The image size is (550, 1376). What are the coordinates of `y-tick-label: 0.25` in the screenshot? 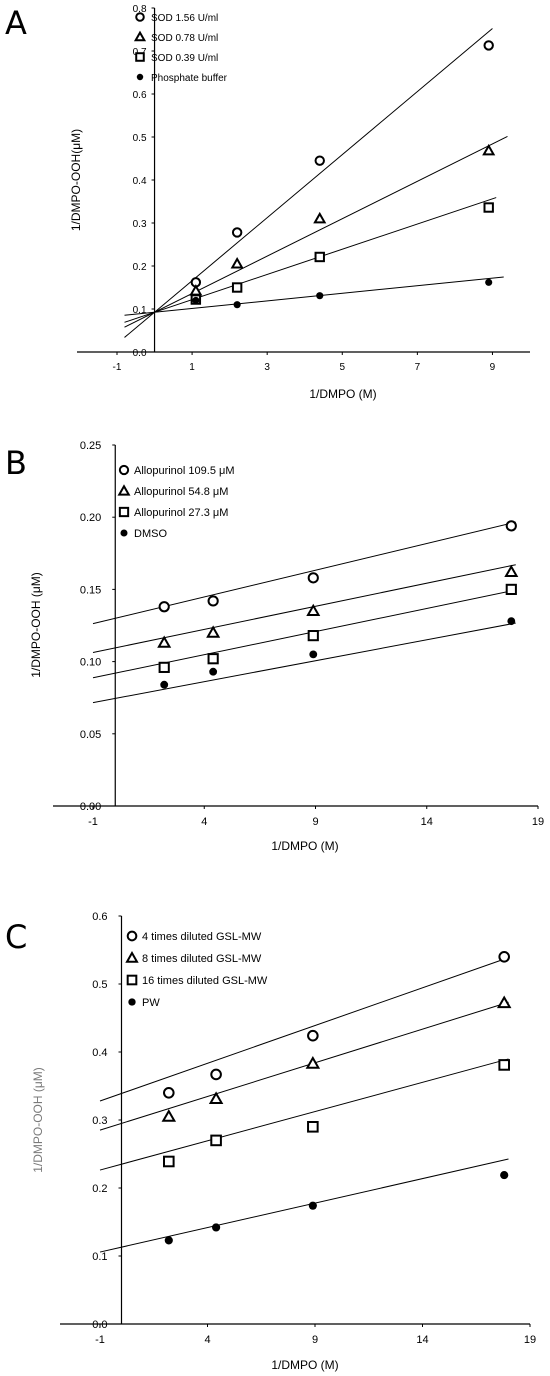 It's located at (90, 446).